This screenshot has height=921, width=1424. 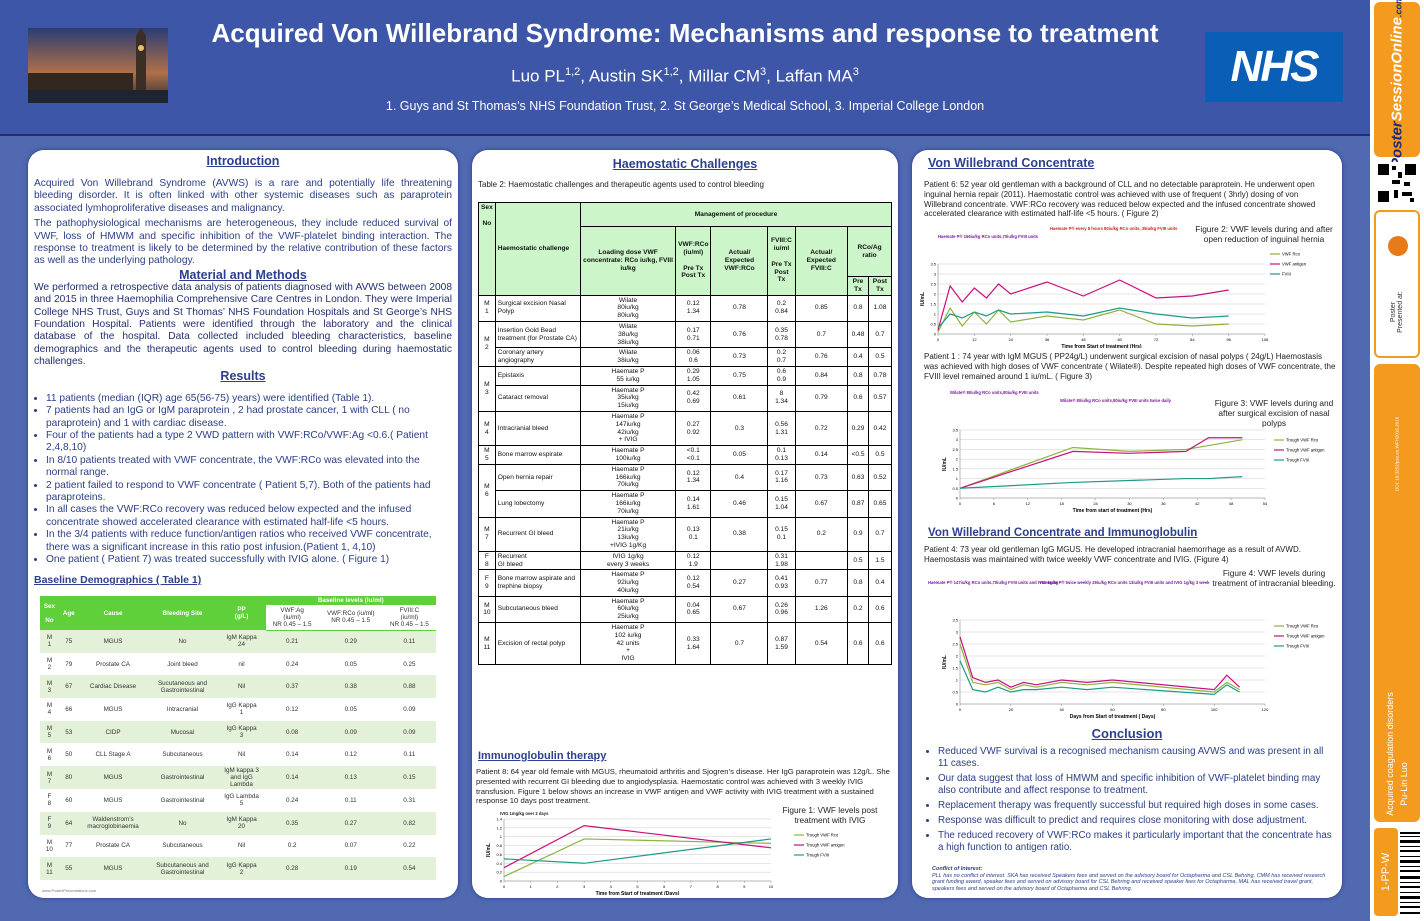 I want to click on cell: 0.2, so click(x=821, y=534).